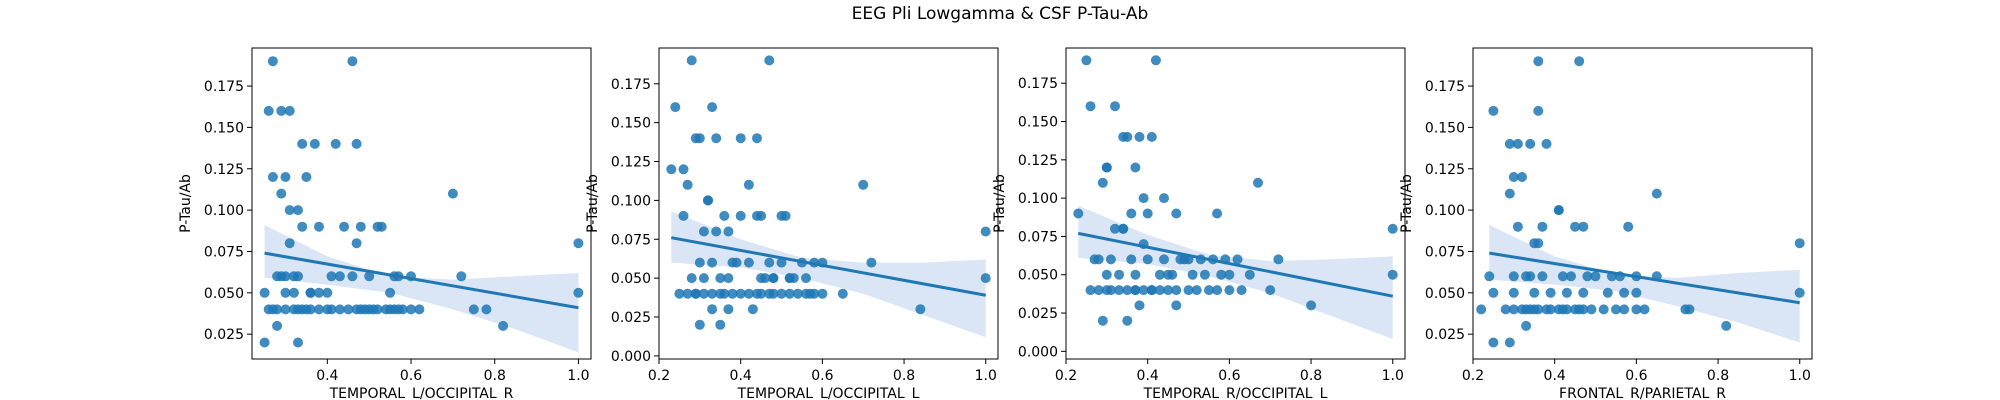 This screenshot has width=2000, height=400. What do you see at coordinates (1445, 294) in the screenshot?
I see `y-tick-label: 0.050` at bounding box center [1445, 294].